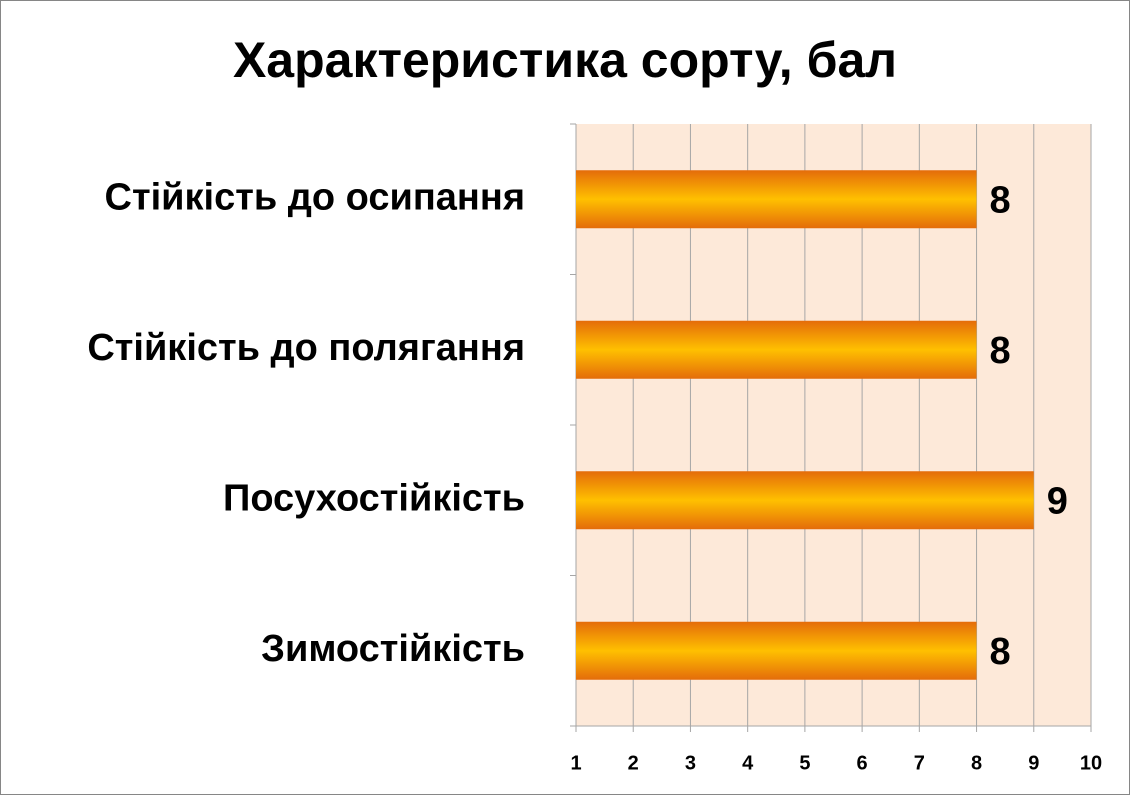 Image resolution: width=1130 pixels, height=795 pixels. What do you see at coordinates (804, 763) in the screenshot?
I see `x-tick-label: 5` at bounding box center [804, 763].